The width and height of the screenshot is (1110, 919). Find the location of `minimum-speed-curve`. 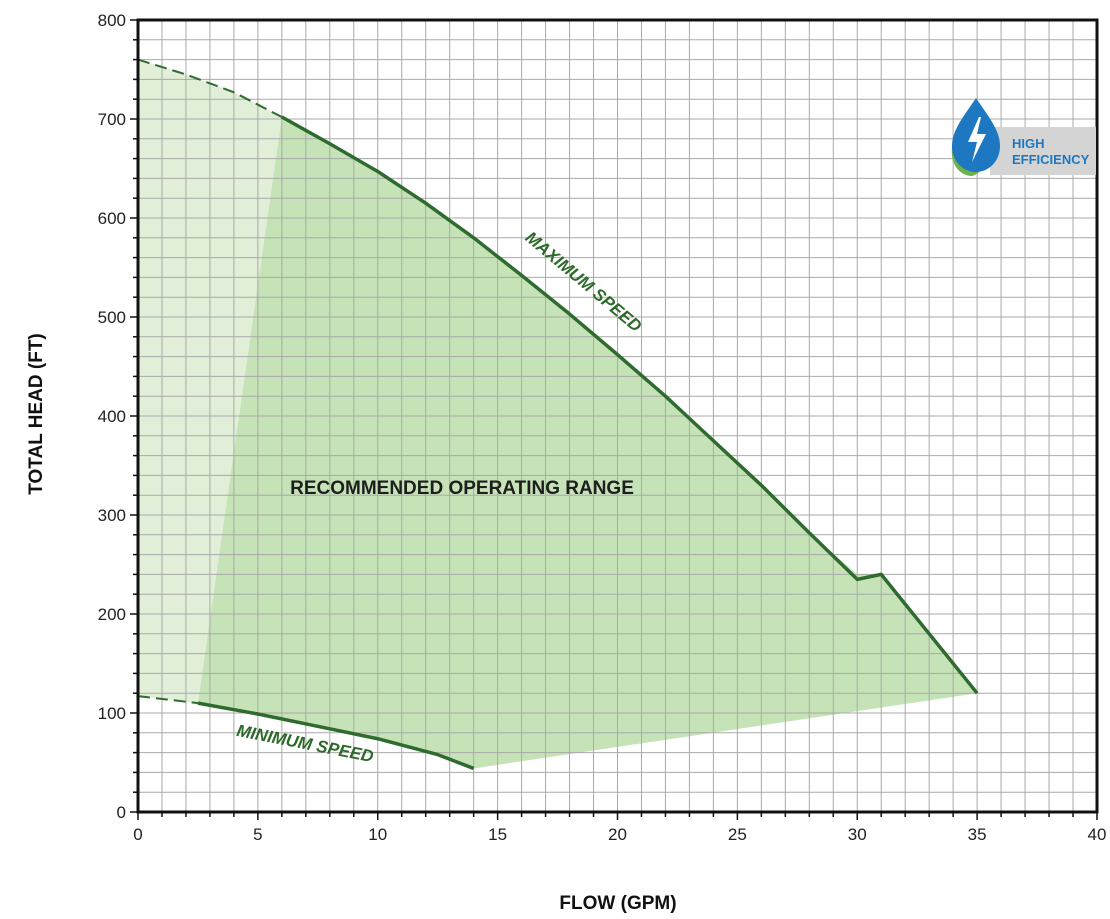

minimum-speed-curve is located at coordinates (336, 736).